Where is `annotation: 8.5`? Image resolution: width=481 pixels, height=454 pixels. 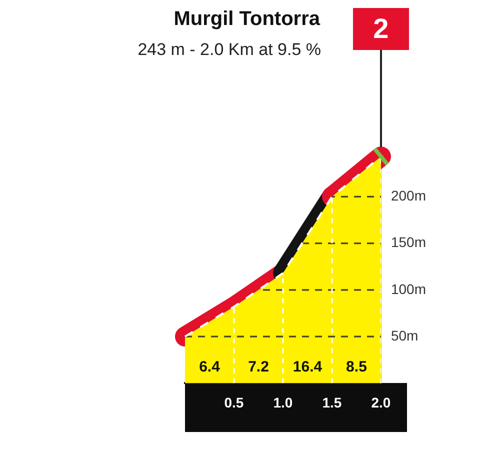 annotation: 8.5 is located at coordinates (356, 367).